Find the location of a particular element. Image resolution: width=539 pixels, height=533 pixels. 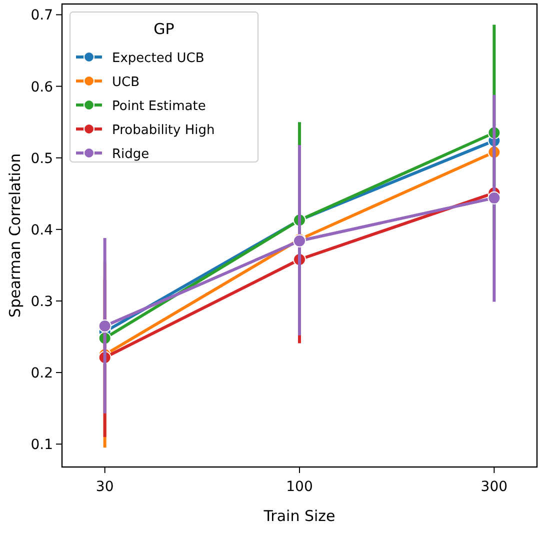

y-tick-label: 0.7 is located at coordinates (41, 16).